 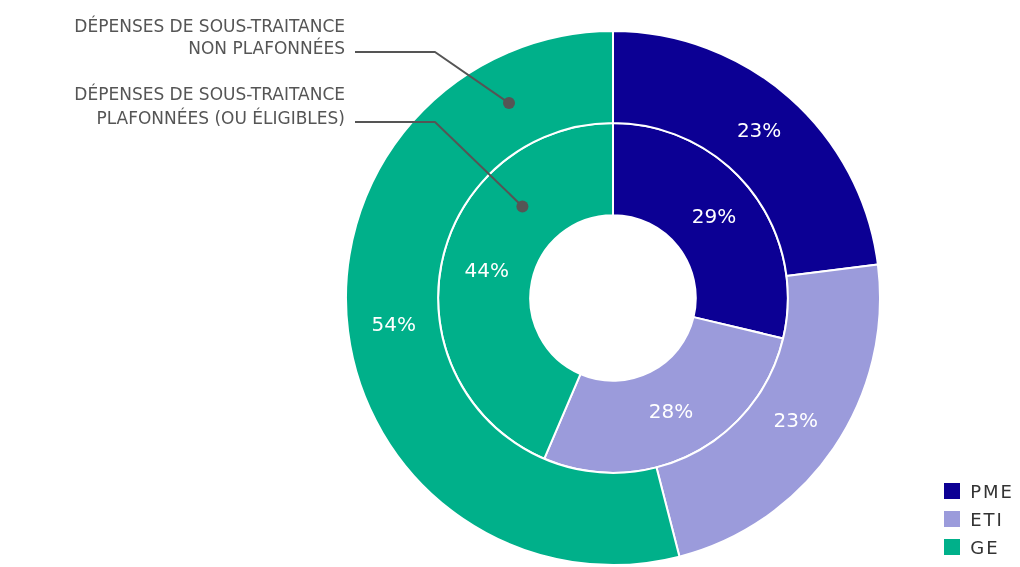 I want to click on legend-label: ETI, so click(x=987, y=519).